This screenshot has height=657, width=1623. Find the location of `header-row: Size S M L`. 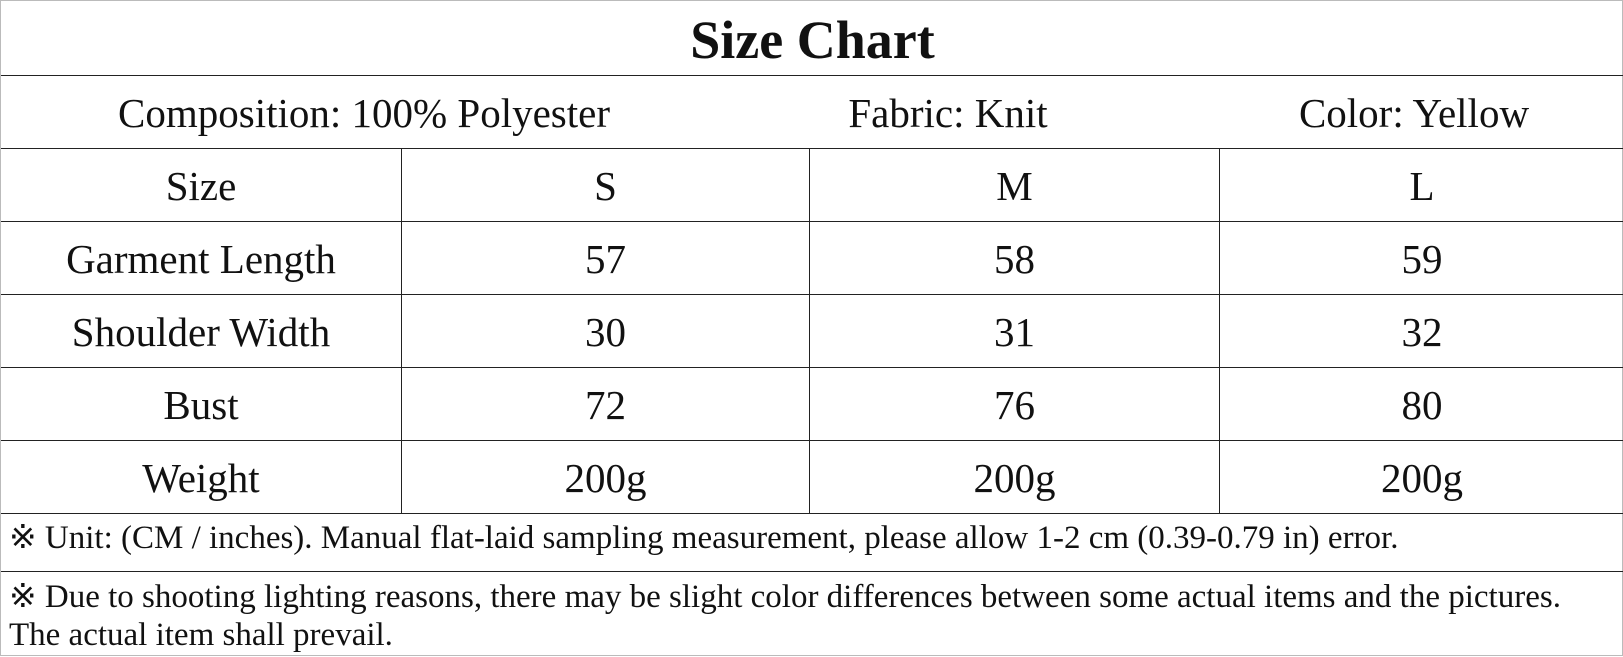

header-row: Size S M L is located at coordinates (812, 185).